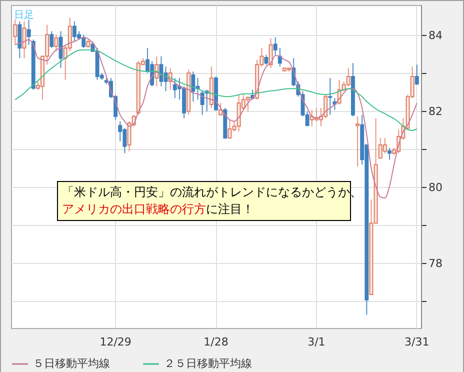 The image size is (464, 372). I want to click on x-tick-label: 12/29, so click(116, 342).